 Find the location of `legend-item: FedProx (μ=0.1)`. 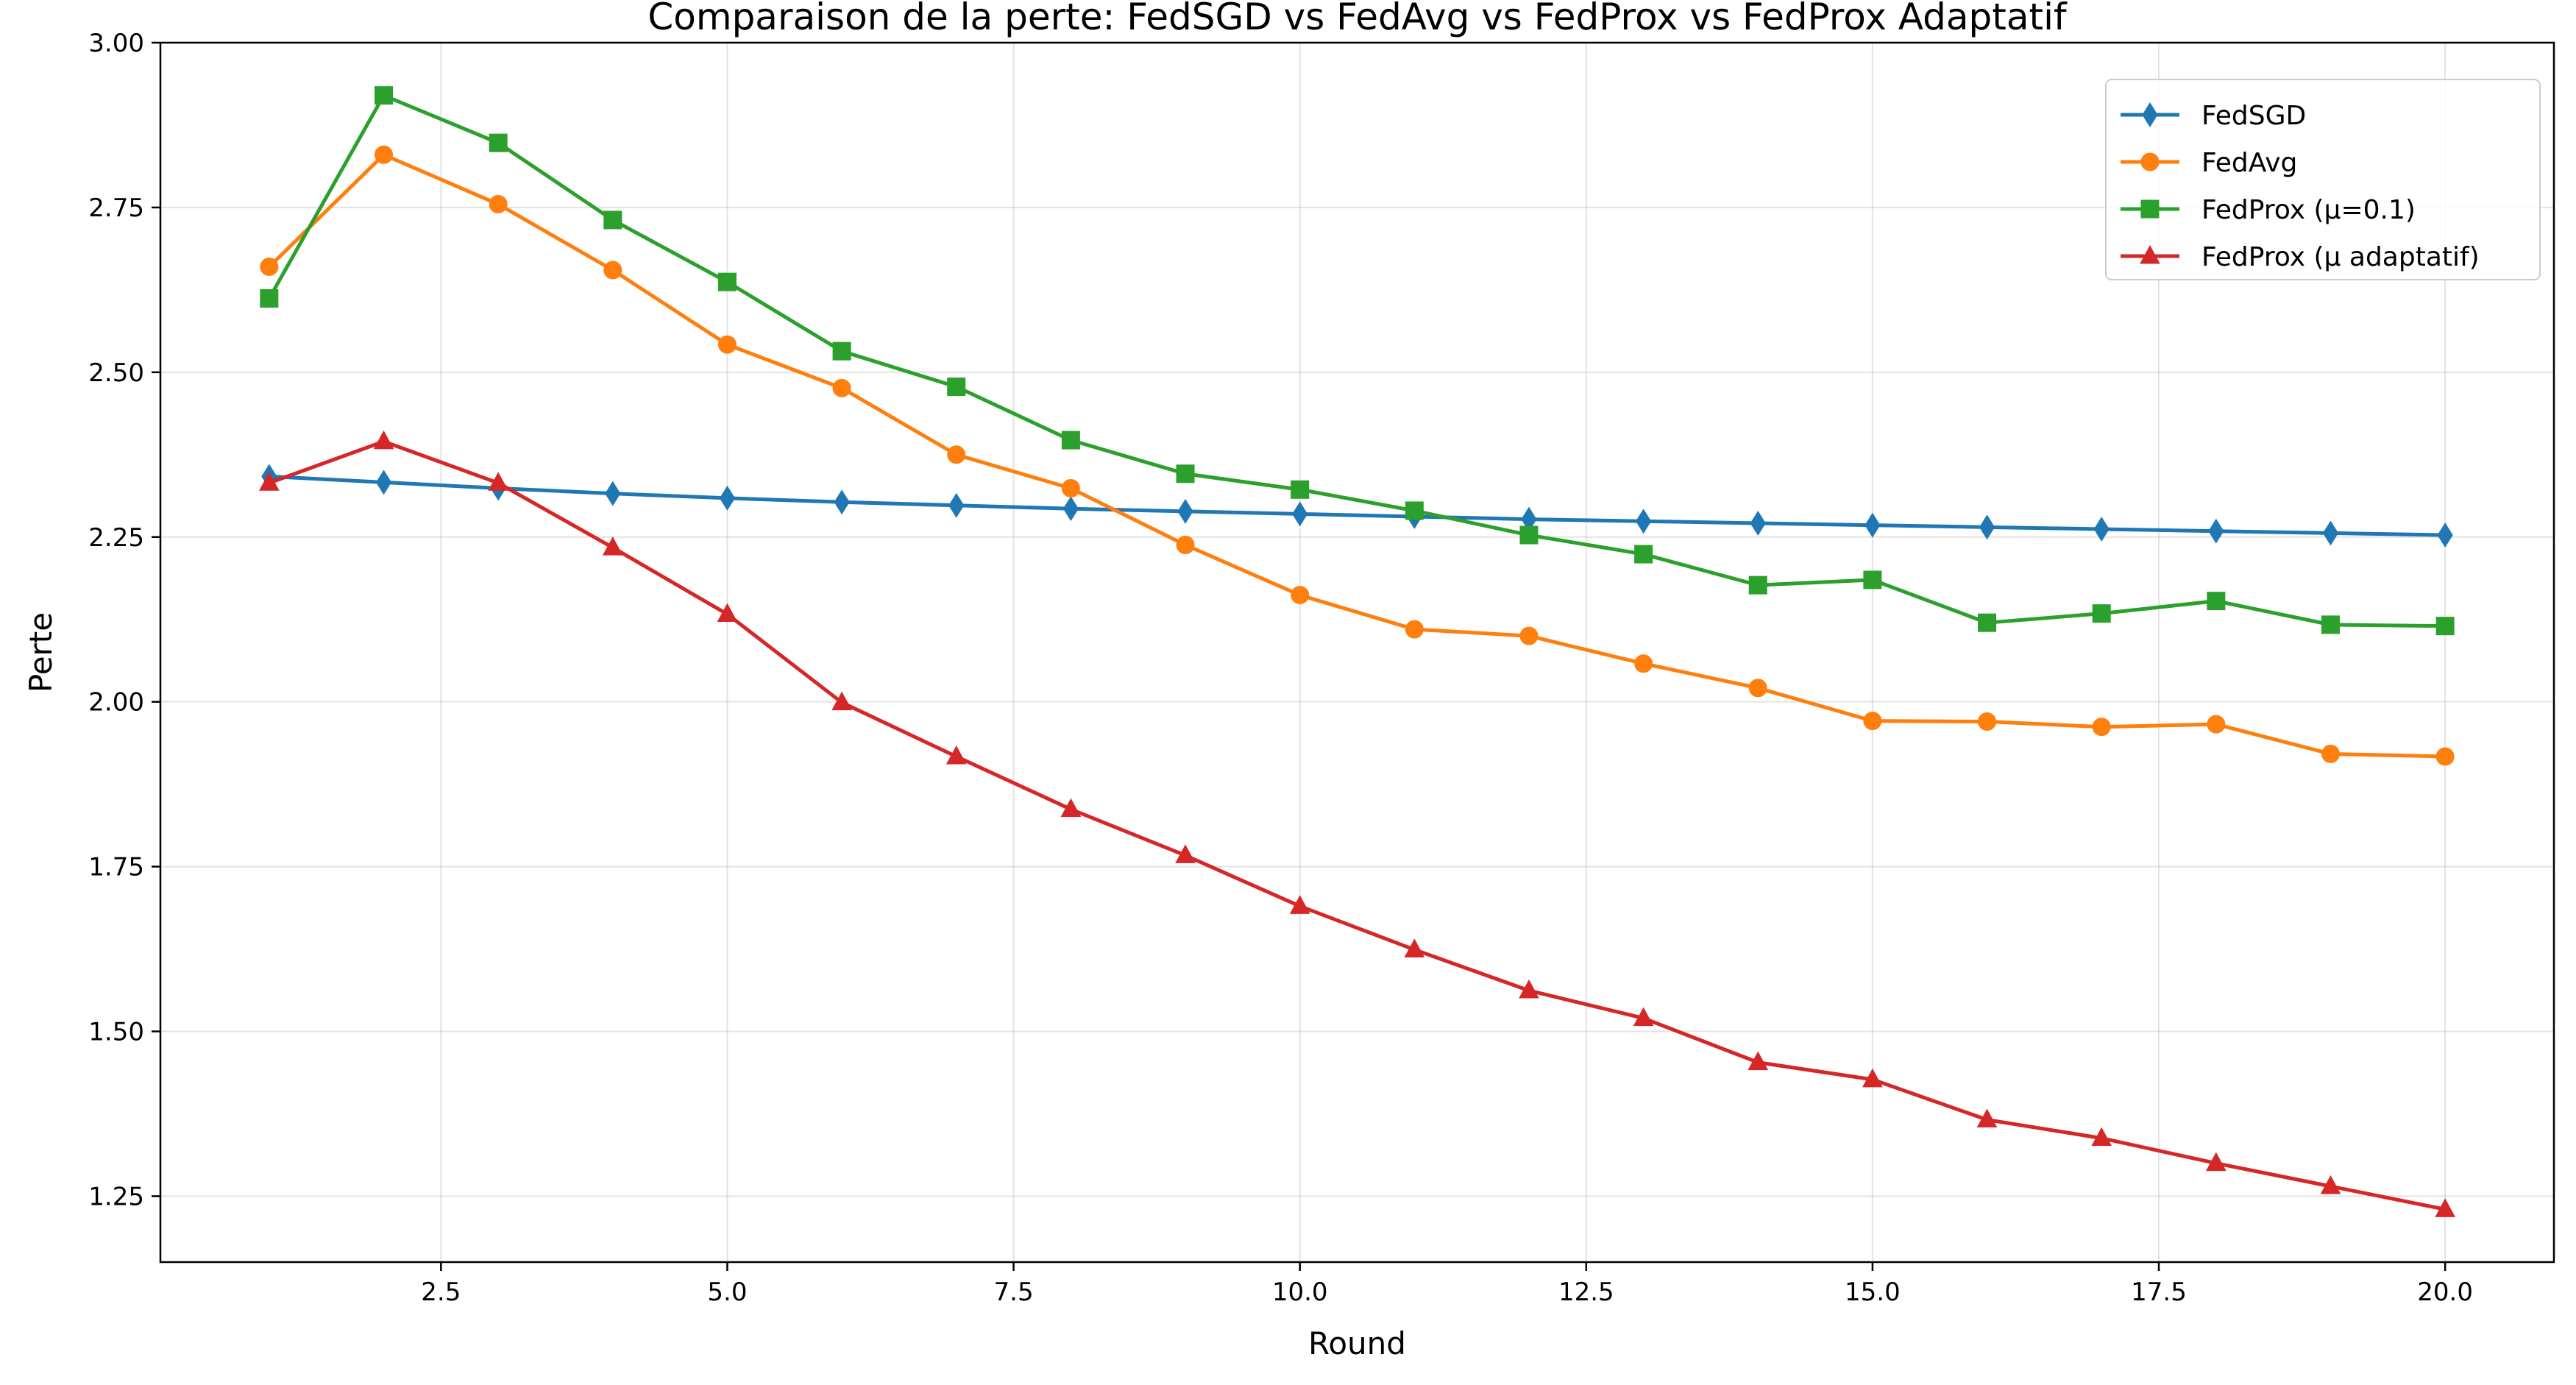

legend-item: FedProx (μ=0.1) is located at coordinates (2268, 210).